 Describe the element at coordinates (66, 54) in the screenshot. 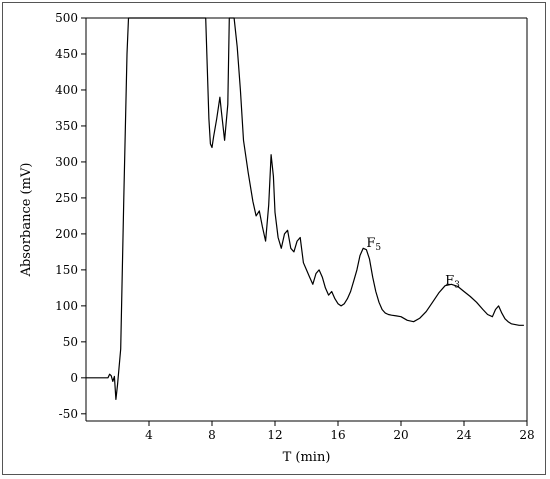

I see `y-tick-label: 450` at that location.